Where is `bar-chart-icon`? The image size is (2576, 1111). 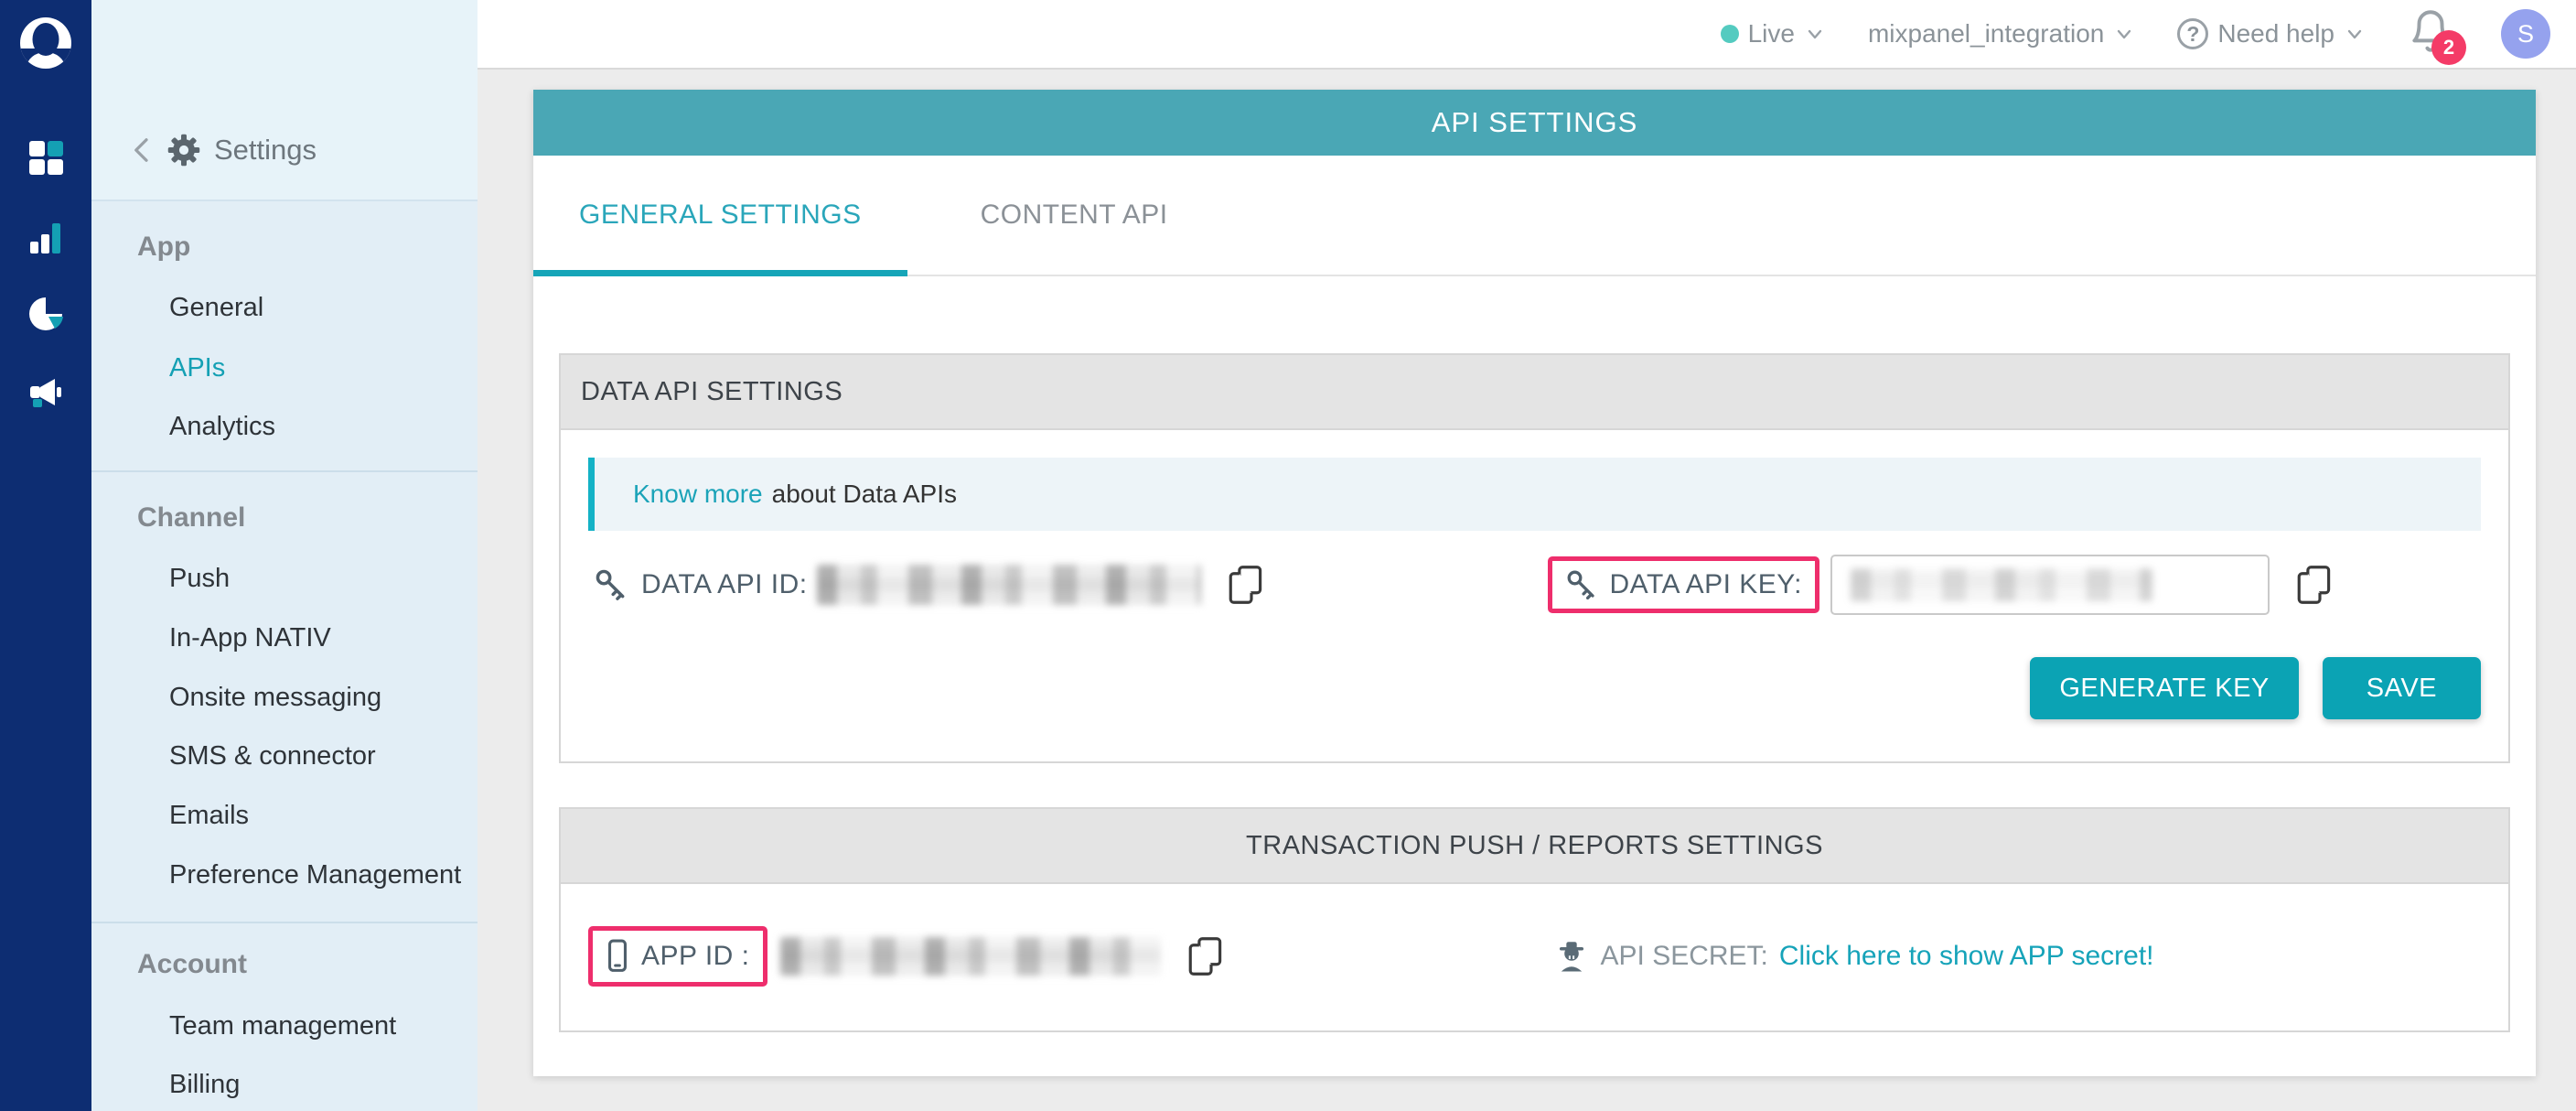 bar-chart-icon is located at coordinates (46, 238).